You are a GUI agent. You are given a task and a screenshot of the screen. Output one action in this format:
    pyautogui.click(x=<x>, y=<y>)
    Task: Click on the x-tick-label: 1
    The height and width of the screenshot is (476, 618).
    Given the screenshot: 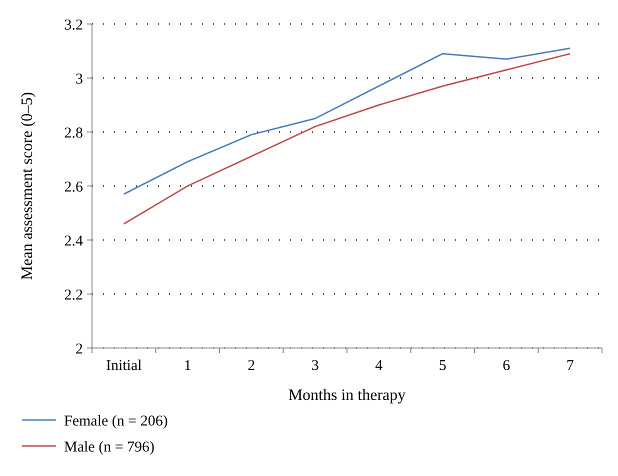 What is the action you would take?
    pyautogui.click(x=188, y=366)
    